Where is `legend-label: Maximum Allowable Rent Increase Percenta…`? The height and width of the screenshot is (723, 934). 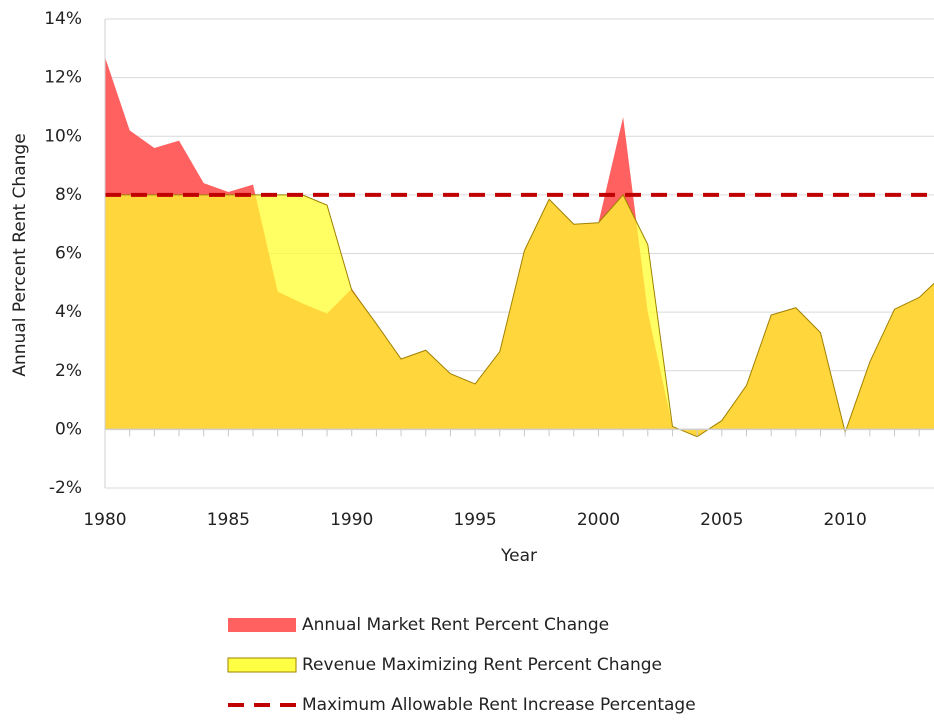
legend-label: Maximum Allowable Rent Increase Percenta… is located at coordinates (499, 705).